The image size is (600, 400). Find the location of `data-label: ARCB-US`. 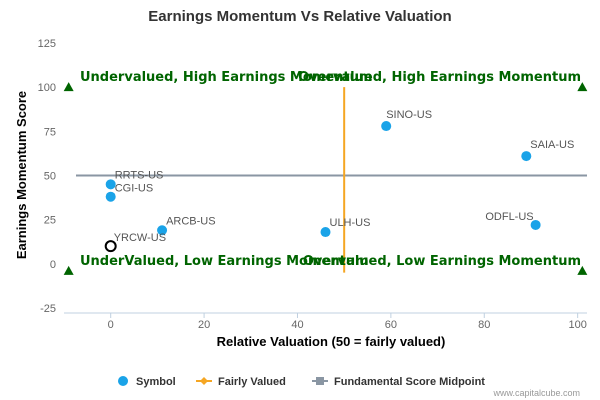

data-label: ARCB-US is located at coordinates (191, 221).